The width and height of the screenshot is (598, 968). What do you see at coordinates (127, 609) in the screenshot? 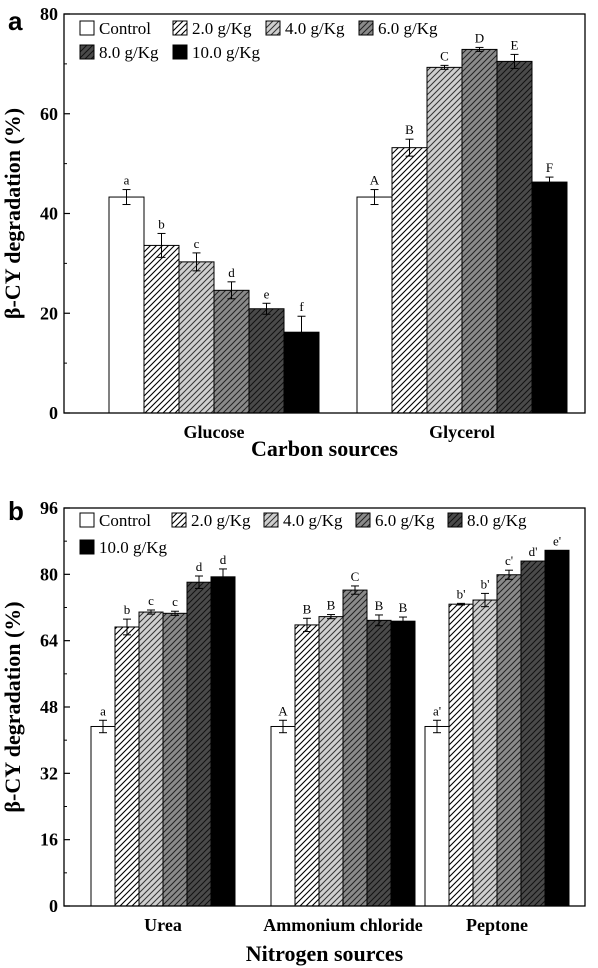
I see `significance-label: b` at bounding box center [127, 609].